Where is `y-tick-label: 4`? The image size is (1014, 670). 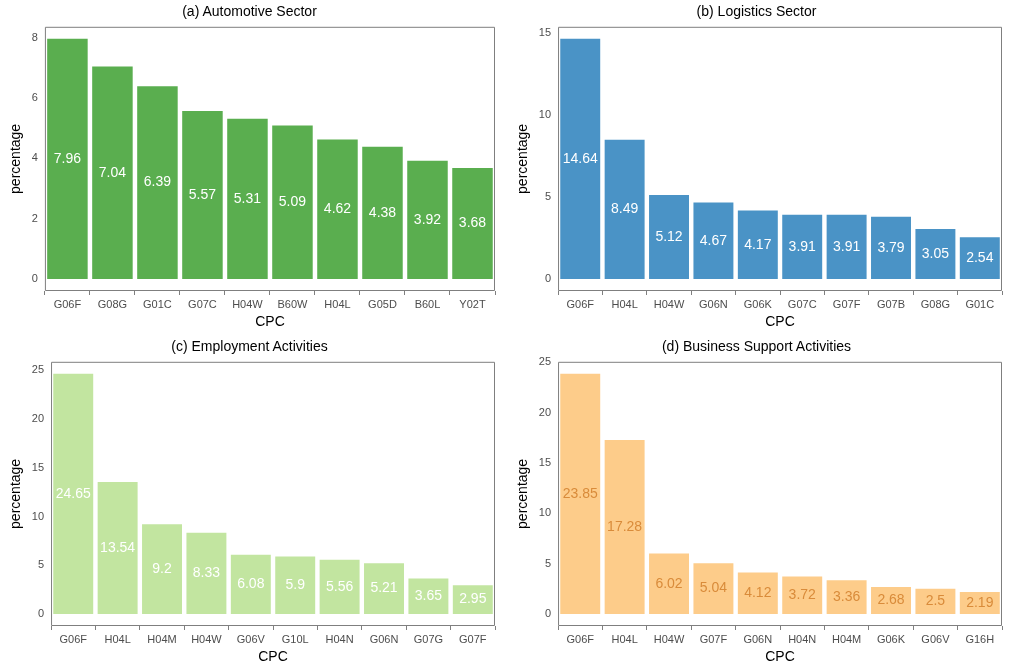
y-tick-label: 4 is located at coordinates (34, 157).